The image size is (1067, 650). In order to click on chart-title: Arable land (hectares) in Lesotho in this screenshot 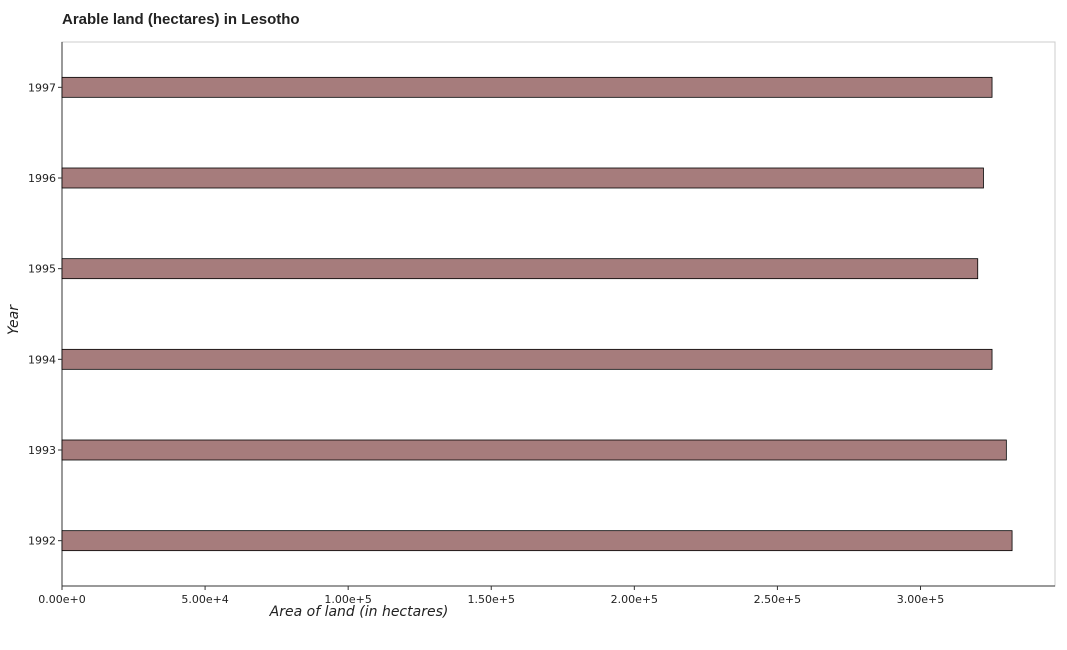, I will do `click(181, 19)`.